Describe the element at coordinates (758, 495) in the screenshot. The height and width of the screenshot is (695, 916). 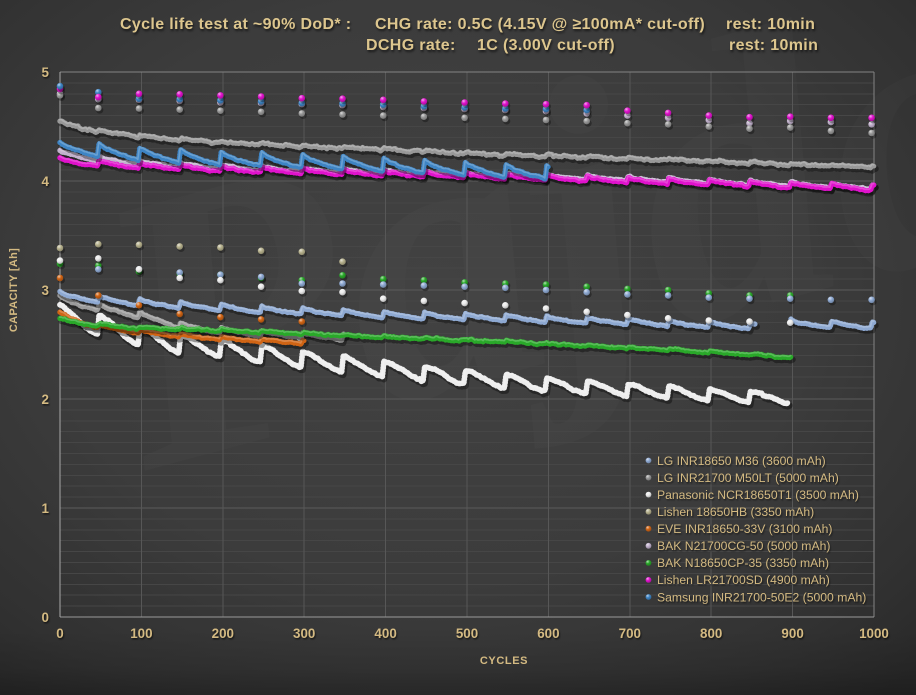
I see `svg-text:Panasonic NCR18650T1 (3500 mAh: Panasonic NCR18650T1 (3500 mAh)` at that location.